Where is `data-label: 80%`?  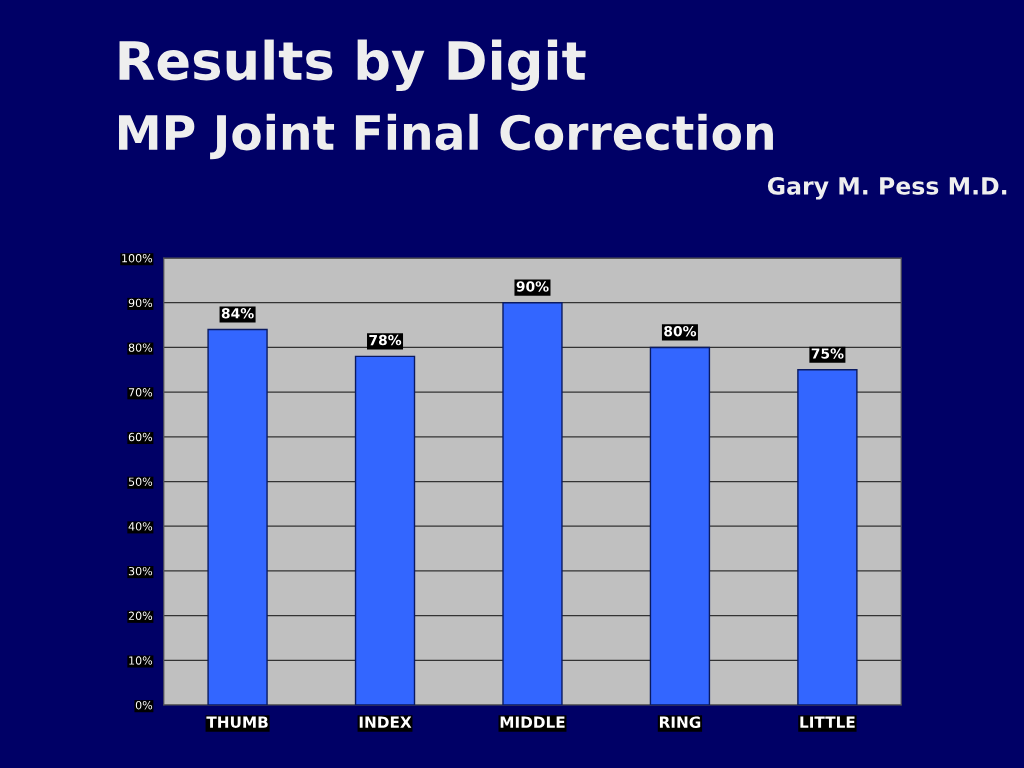 data-label: 80% is located at coordinates (680, 331).